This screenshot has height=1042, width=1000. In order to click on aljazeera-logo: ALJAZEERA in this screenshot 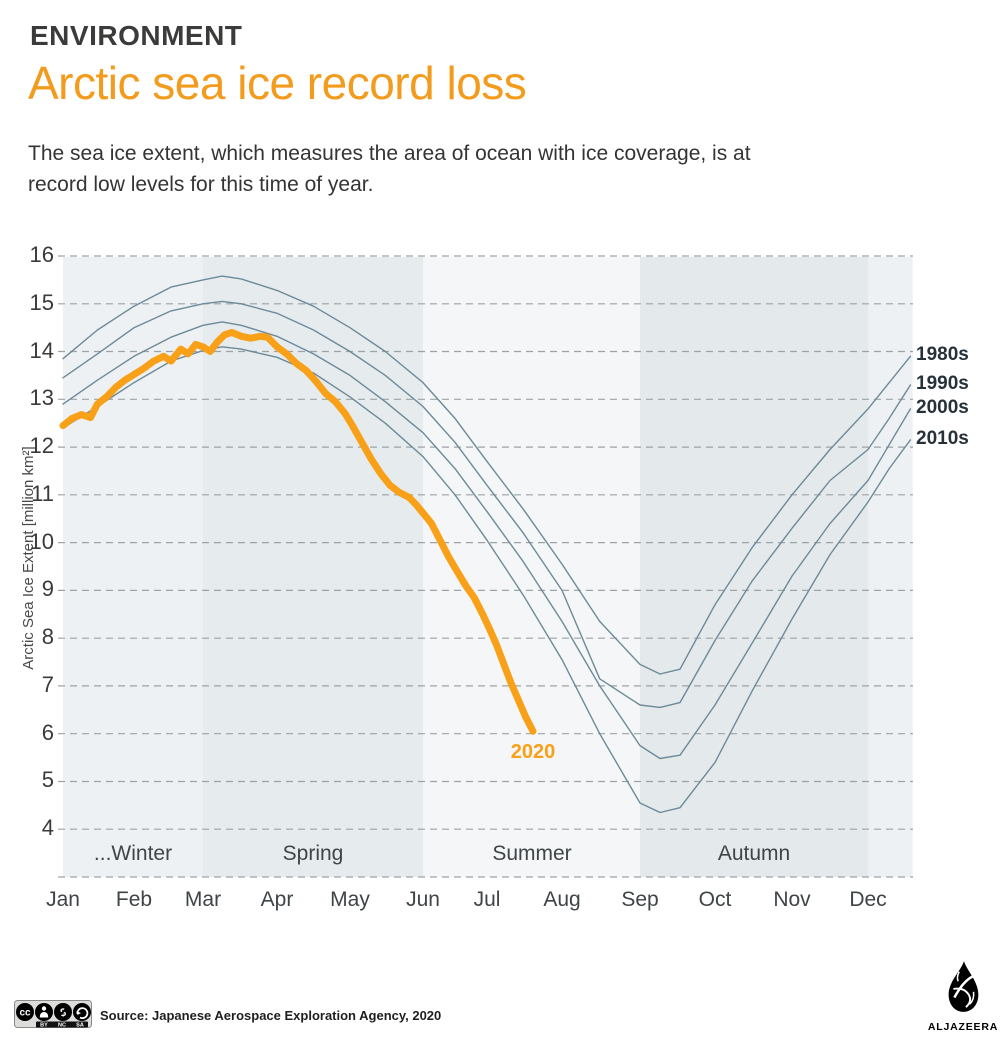, I will do `click(961, 996)`.